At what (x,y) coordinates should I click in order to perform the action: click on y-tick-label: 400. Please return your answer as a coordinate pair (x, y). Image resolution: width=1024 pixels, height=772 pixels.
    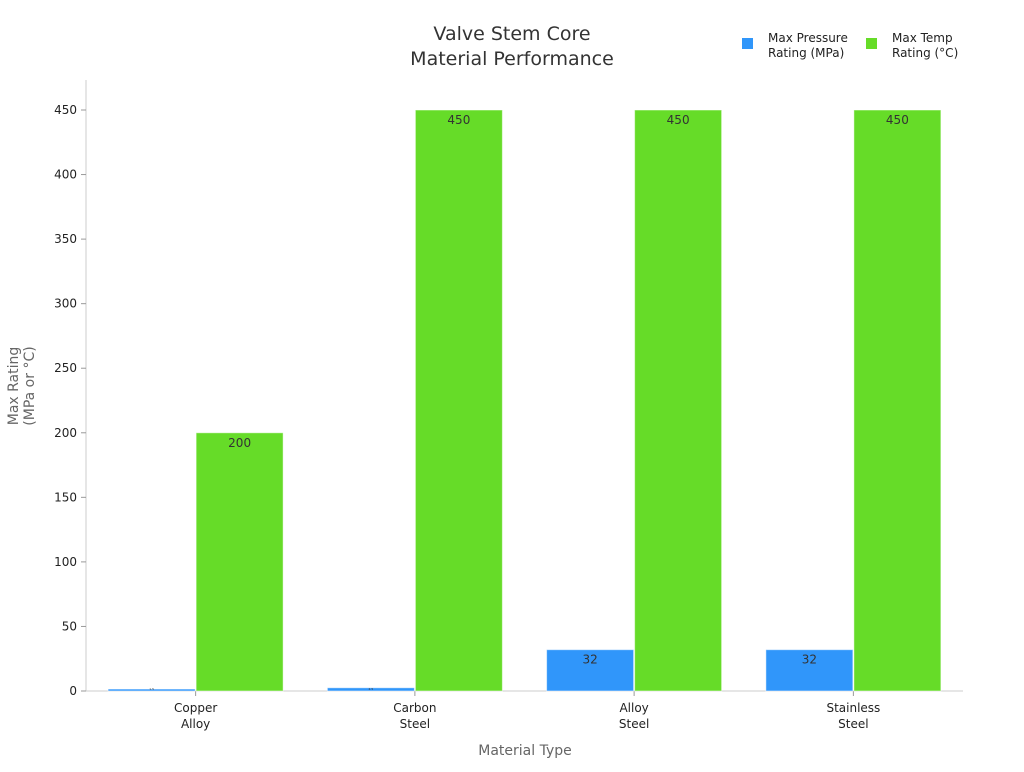
    Looking at the image, I should click on (65, 175).